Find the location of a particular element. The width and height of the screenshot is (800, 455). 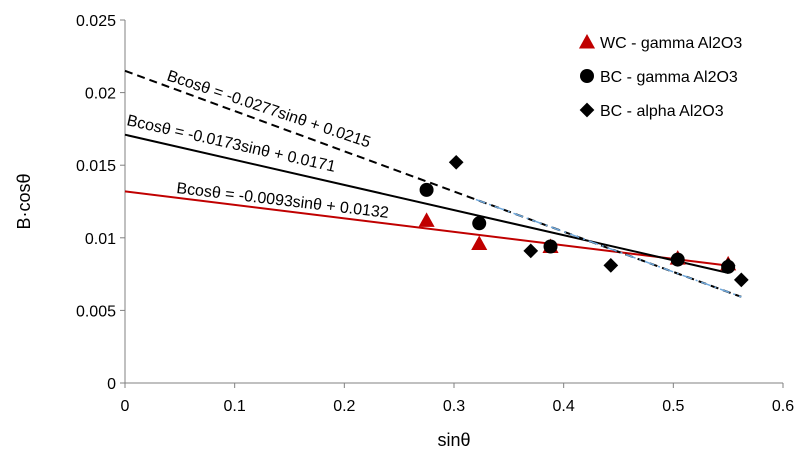

y-tick-label: 0.025 is located at coordinates (96, 21).